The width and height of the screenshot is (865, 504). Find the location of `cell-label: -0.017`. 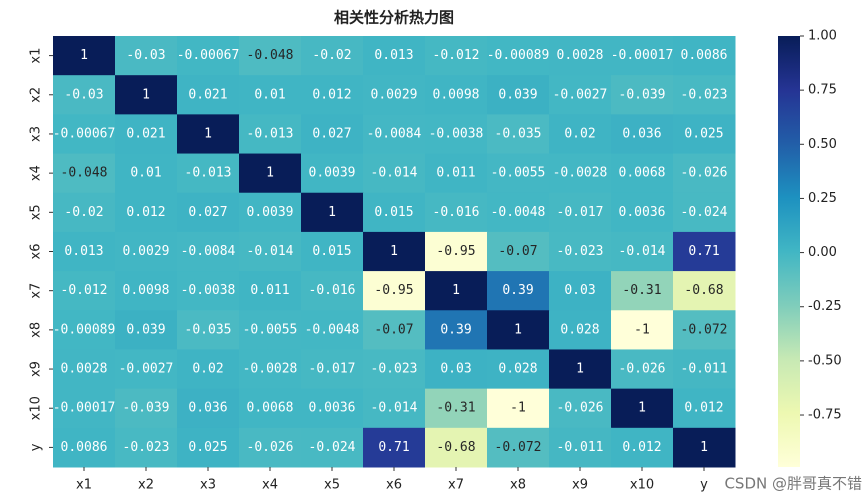

cell-label: -0.017 is located at coordinates (580, 212).